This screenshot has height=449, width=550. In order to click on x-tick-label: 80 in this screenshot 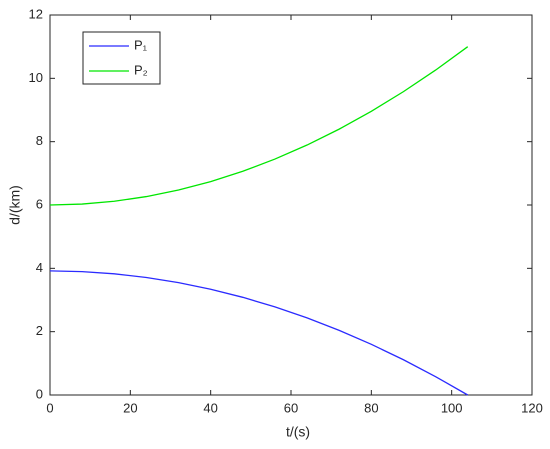, I will do `click(371, 407)`.